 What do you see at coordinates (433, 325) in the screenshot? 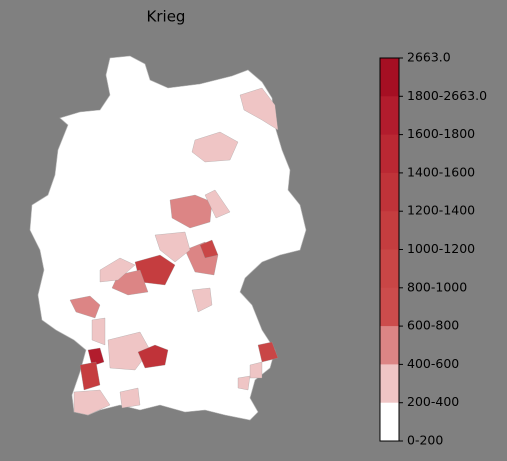
I see `colorbar-label: 600-800` at bounding box center [433, 325].